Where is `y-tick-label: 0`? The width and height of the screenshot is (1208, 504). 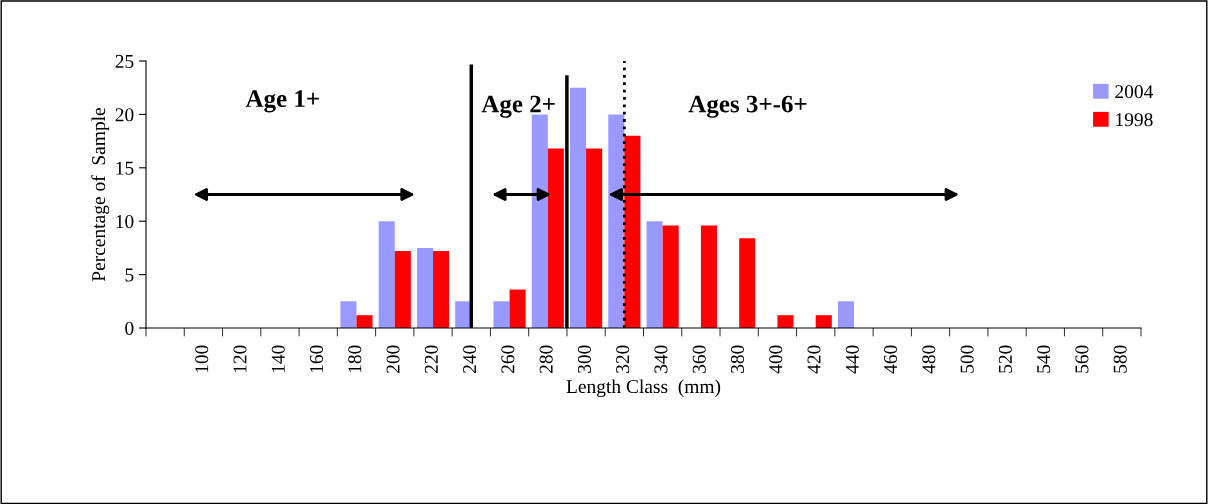 y-tick-label: 0 is located at coordinates (129, 328).